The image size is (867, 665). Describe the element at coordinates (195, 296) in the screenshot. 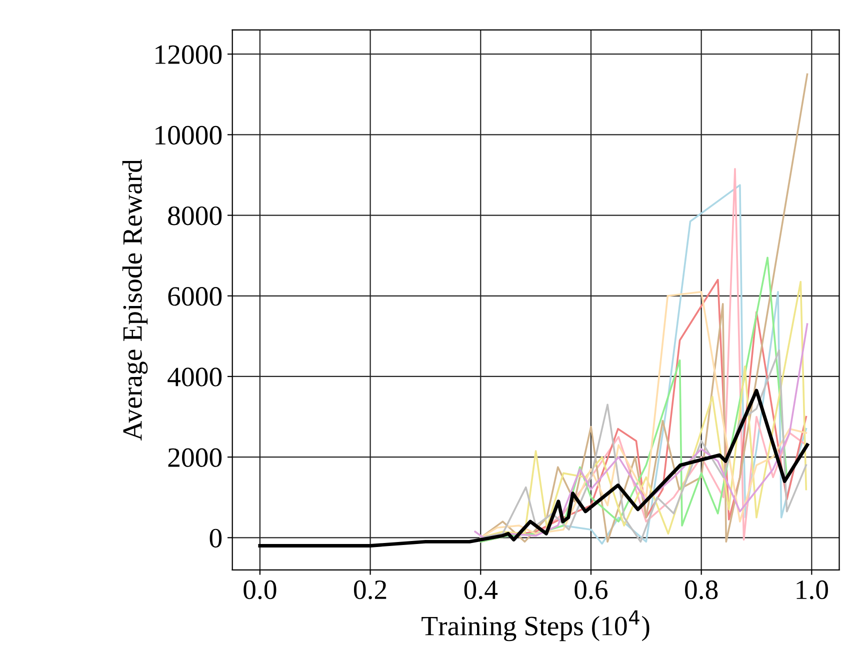

I see `y-tick-label: 6000` at that location.